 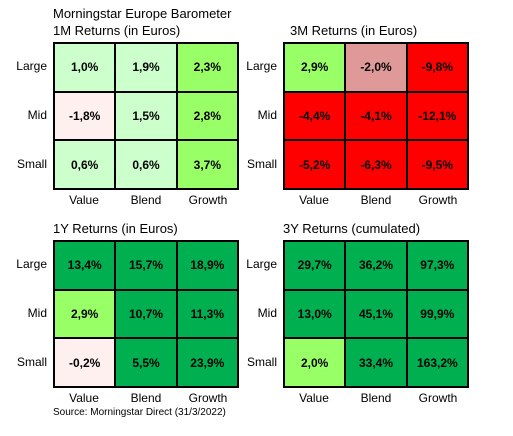 I want to click on heatmap-cell-large-value: 2,9%, so click(x=315, y=67).